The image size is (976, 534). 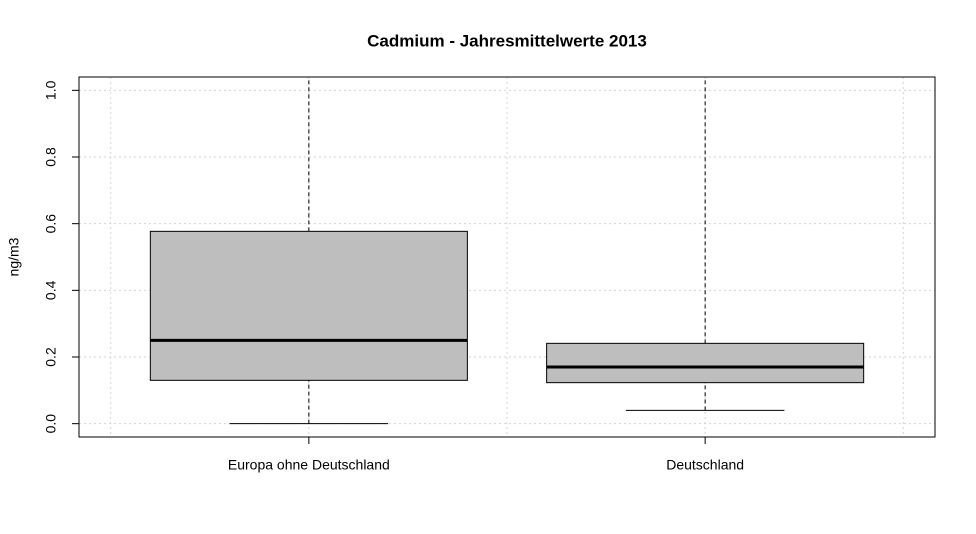 I want to click on y-tick-label: 0.6, so click(x=51, y=224).